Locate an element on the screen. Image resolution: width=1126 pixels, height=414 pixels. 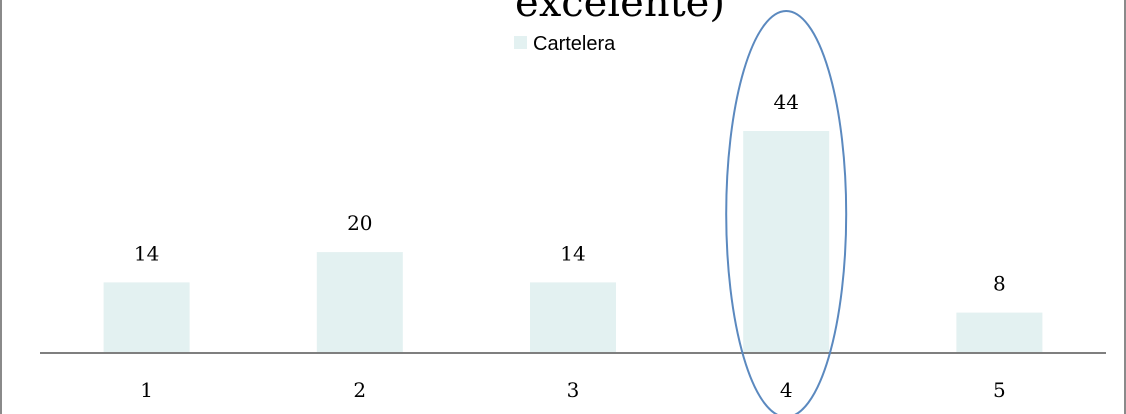
data-label-1: 14 is located at coordinates (146, 253).